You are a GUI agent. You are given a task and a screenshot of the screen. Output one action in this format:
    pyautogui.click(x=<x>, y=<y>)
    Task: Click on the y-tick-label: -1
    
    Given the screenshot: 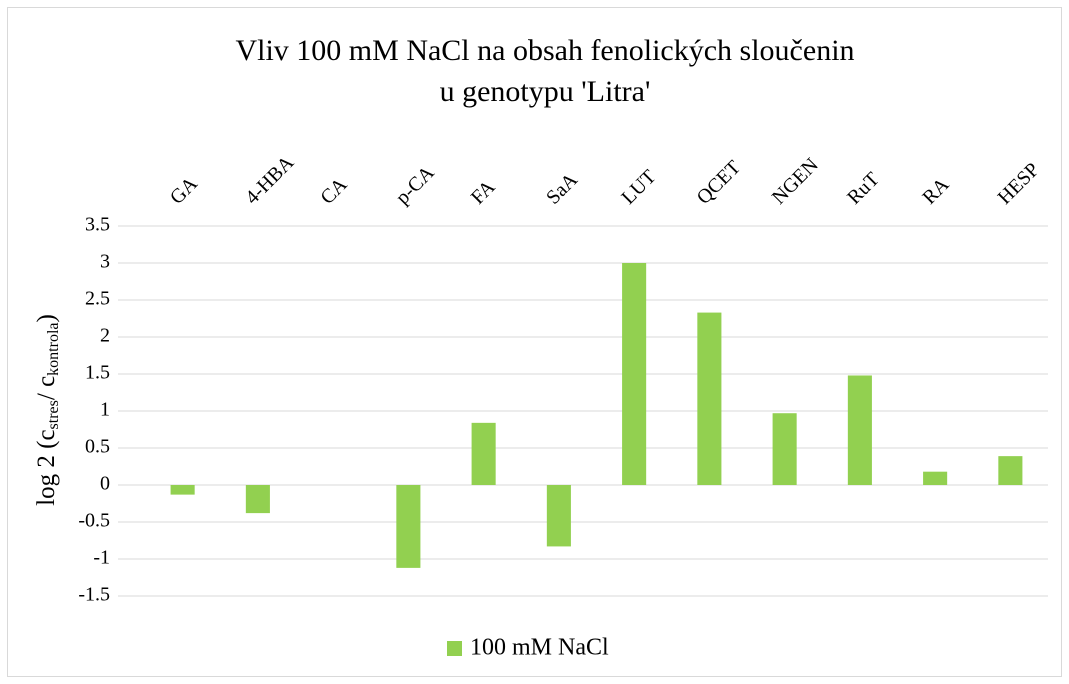 What is the action you would take?
    pyautogui.click(x=101, y=558)
    